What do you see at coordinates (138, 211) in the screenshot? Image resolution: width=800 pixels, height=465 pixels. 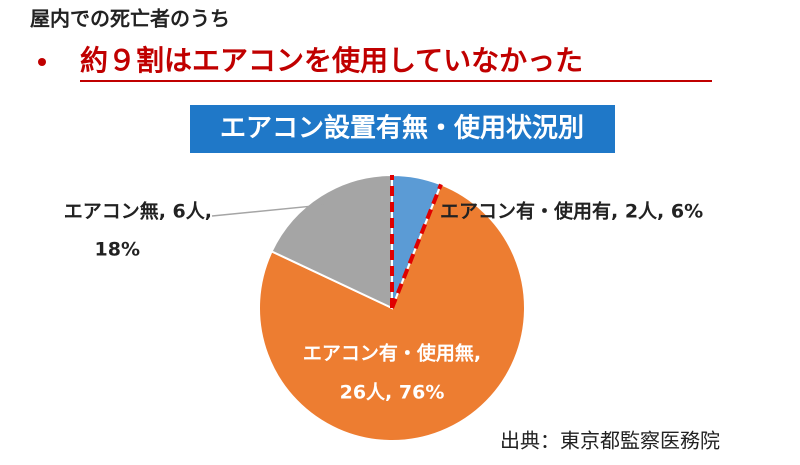 I see `data-label: エアコン無, 6人,` at bounding box center [138, 211].